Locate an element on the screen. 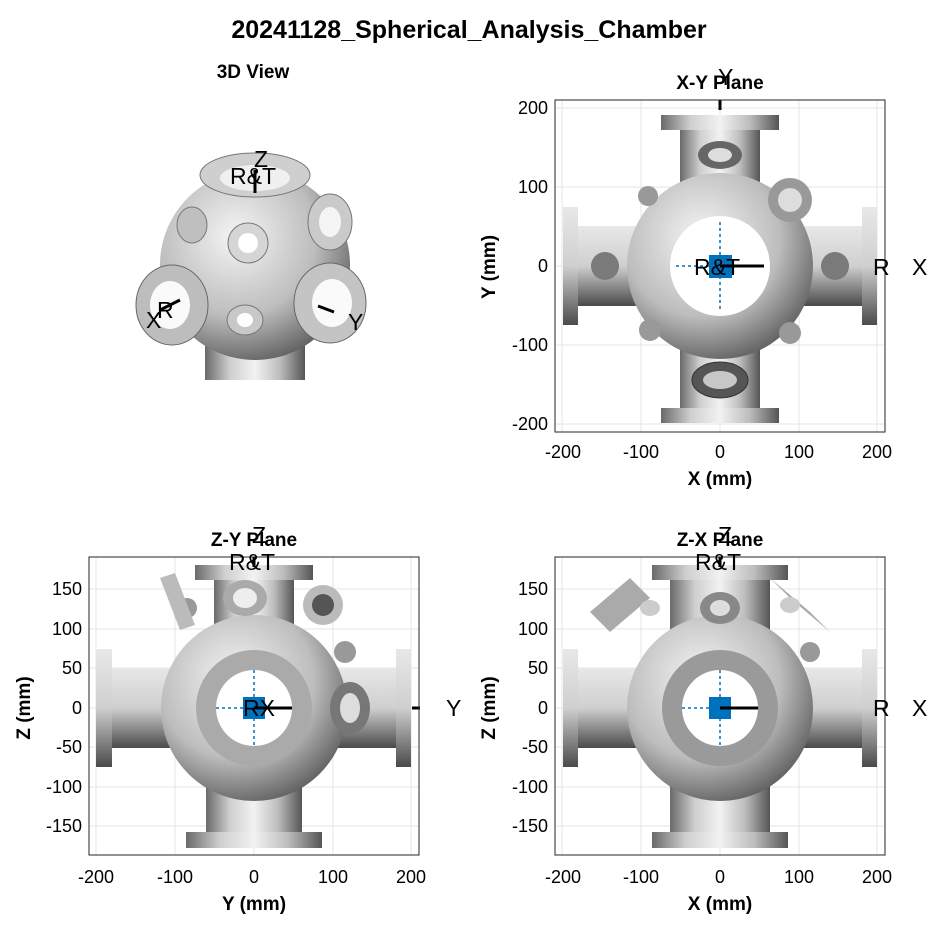  zx-r-label: R is located at coordinates (881, 708).